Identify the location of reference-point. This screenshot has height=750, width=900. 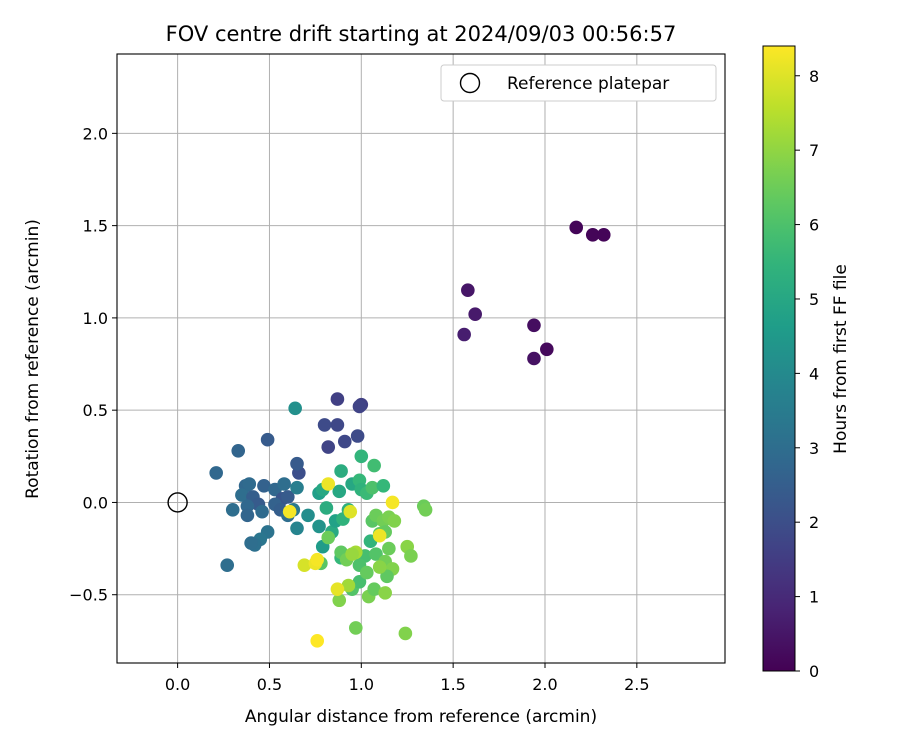
(177, 502).